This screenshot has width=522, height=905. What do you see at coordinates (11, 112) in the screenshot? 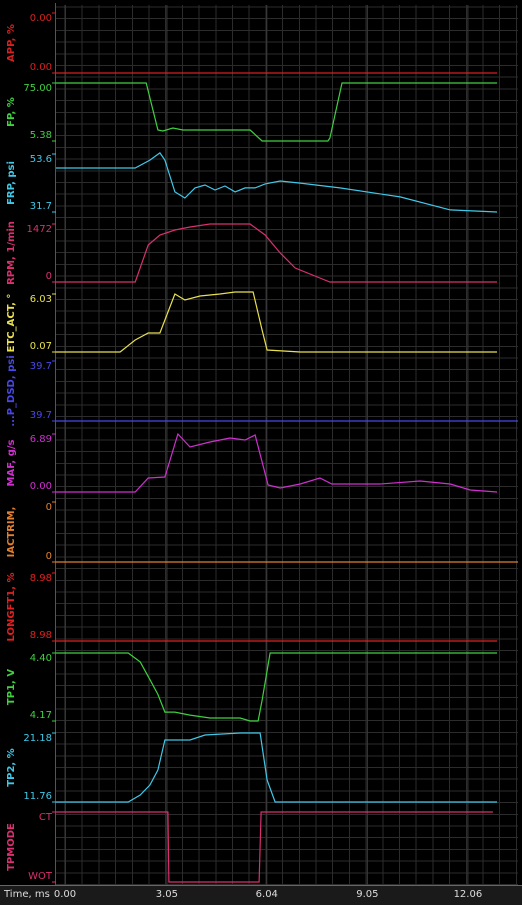
I see `panel-title: FP, %` at bounding box center [11, 112].